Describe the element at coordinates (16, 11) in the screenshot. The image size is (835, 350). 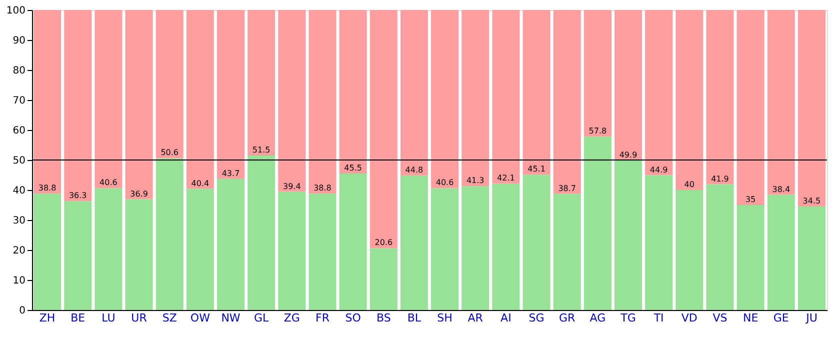
I see `y-tick-label: 100` at that location.